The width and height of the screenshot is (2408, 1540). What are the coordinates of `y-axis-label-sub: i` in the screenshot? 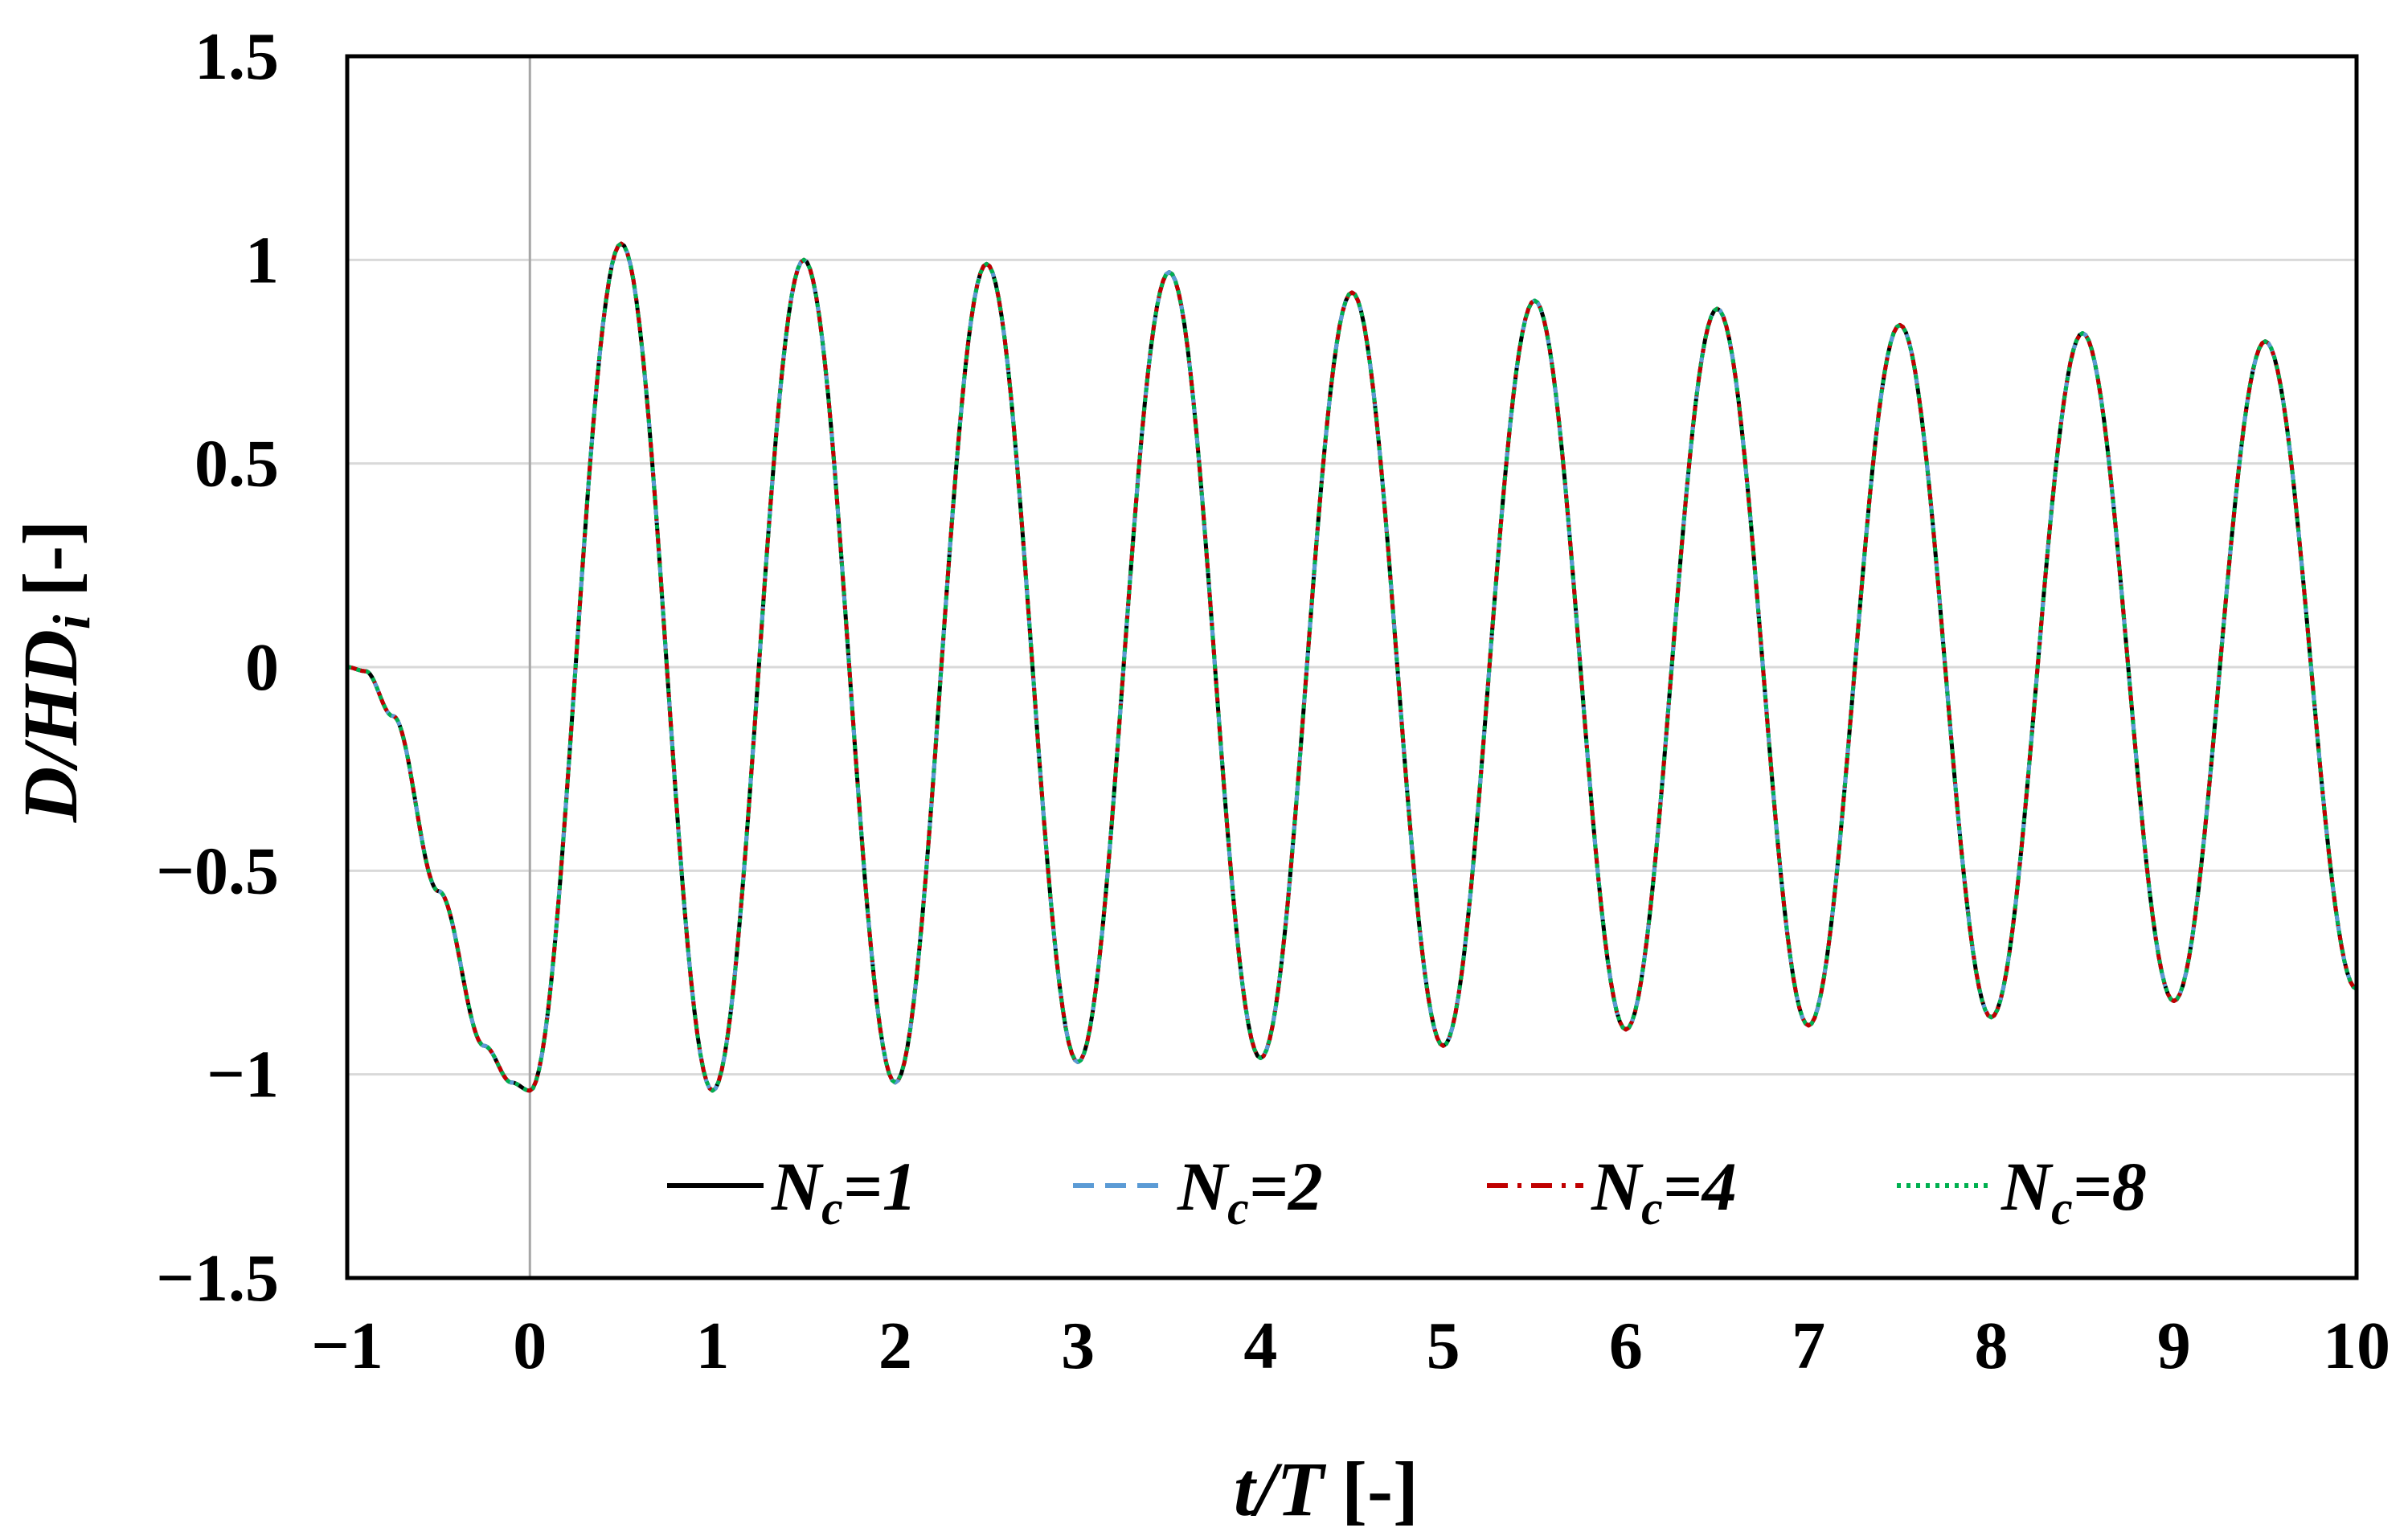 It's located at (72, 622).